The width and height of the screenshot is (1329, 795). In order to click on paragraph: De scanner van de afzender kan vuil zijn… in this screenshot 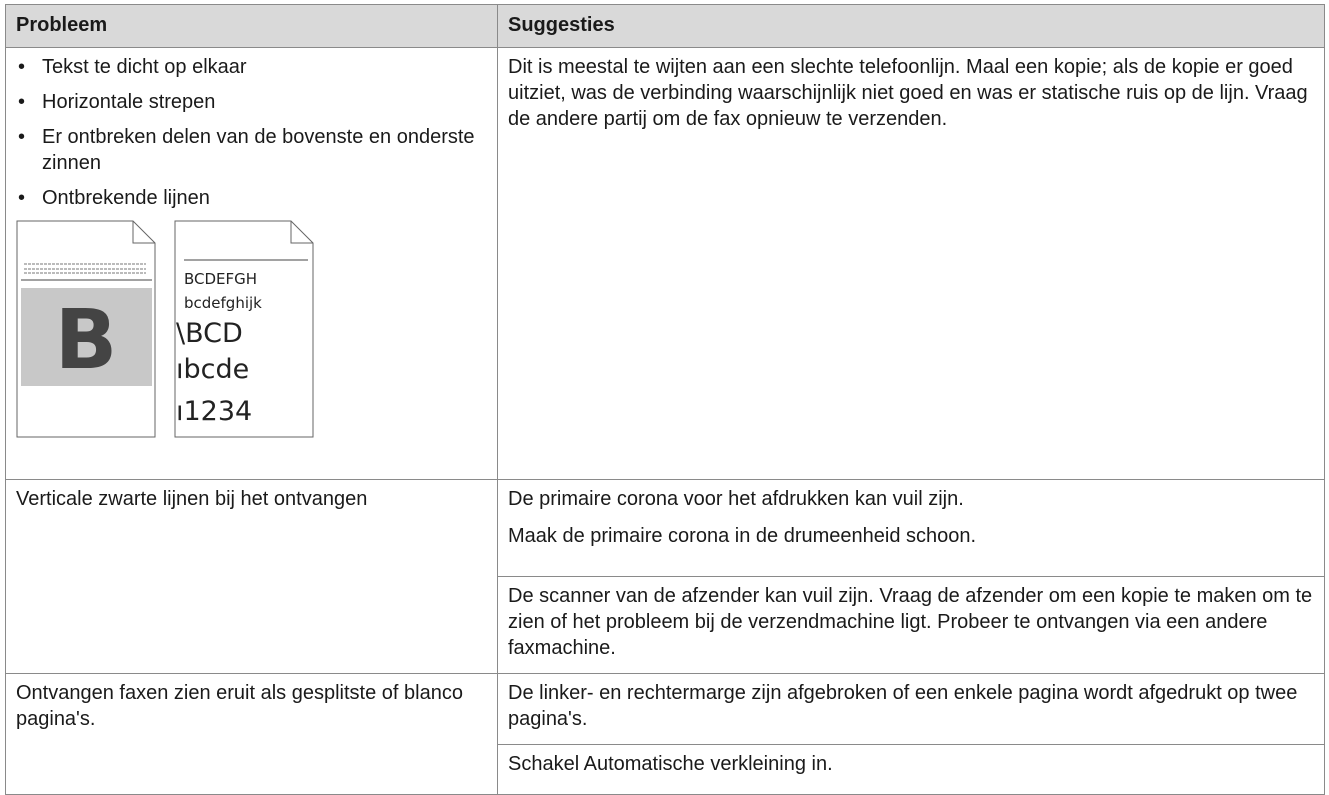, I will do `click(910, 622)`.